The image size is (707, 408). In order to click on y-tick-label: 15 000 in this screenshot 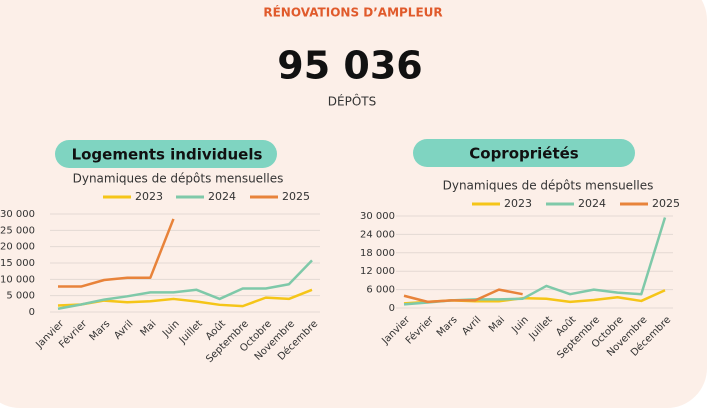, I will do `click(17, 263)`.